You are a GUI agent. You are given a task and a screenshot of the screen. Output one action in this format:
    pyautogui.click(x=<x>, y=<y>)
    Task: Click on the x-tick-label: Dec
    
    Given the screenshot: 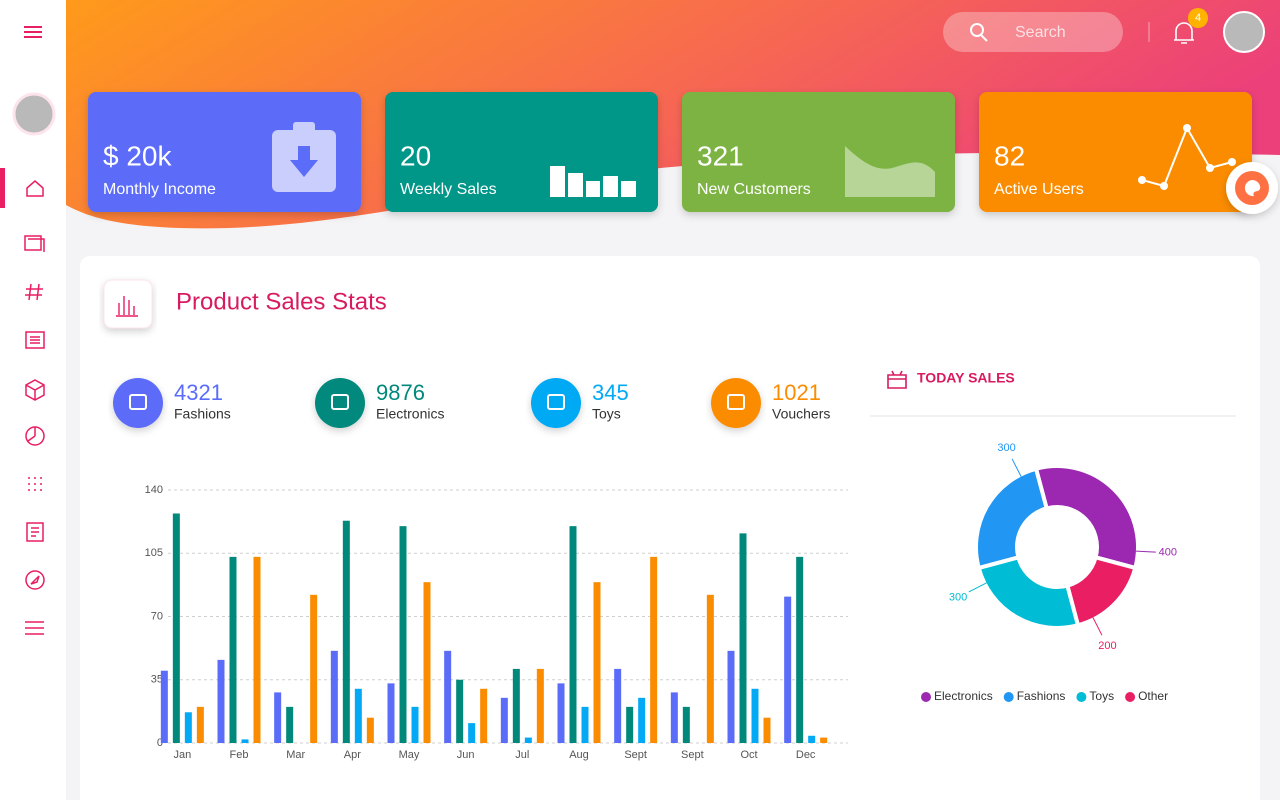 What is the action you would take?
    pyautogui.click(x=806, y=755)
    